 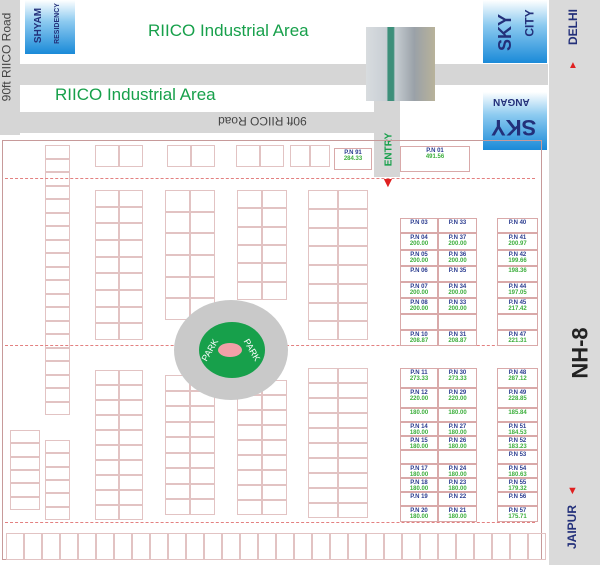 I want to click on plot: 180.00, so click(x=419, y=415).